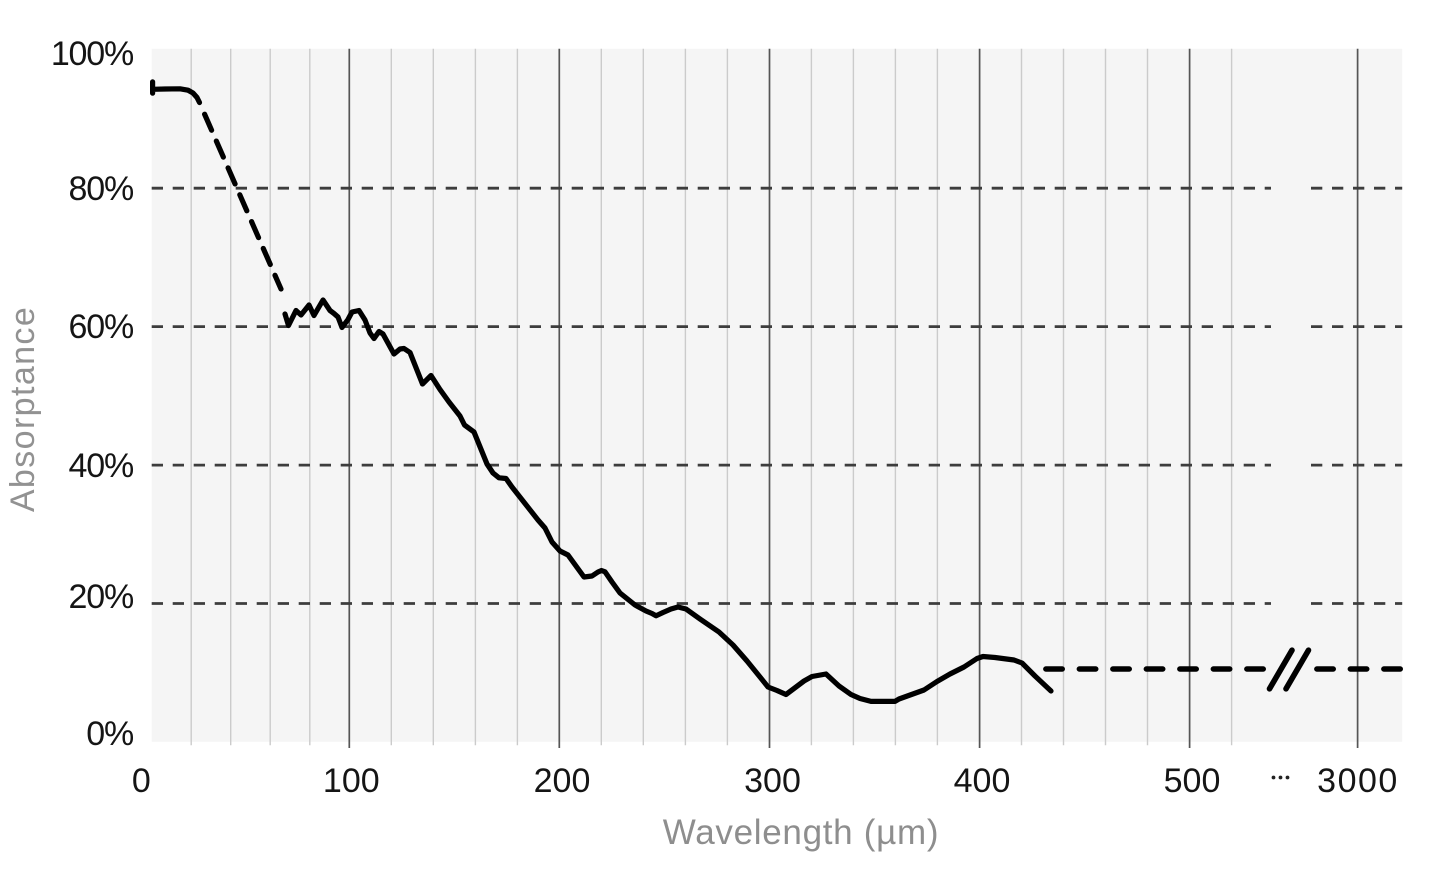 The height and width of the screenshot is (870, 1434). What do you see at coordinates (1192, 781) in the screenshot?
I see `svg-text: 500` at bounding box center [1192, 781].